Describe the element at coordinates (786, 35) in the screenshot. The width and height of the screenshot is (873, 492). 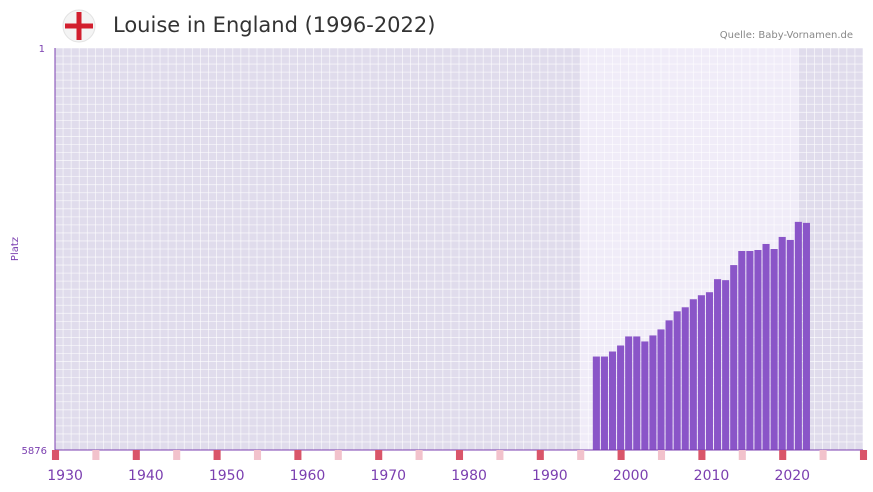
I see `source-label: Quelle: Baby-Vornamen.de` at that location.